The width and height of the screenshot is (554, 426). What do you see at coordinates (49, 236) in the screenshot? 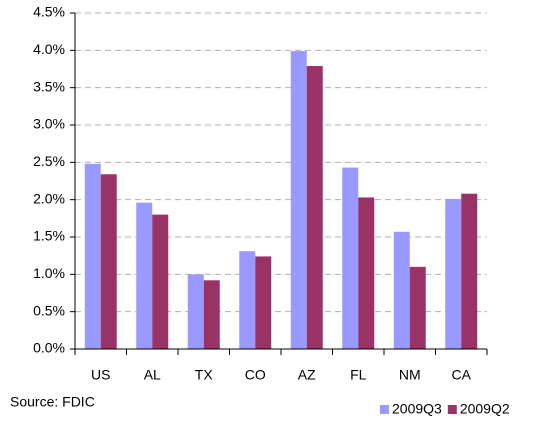
I see `y-tick-label: 1.5%` at bounding box center [49, 236].